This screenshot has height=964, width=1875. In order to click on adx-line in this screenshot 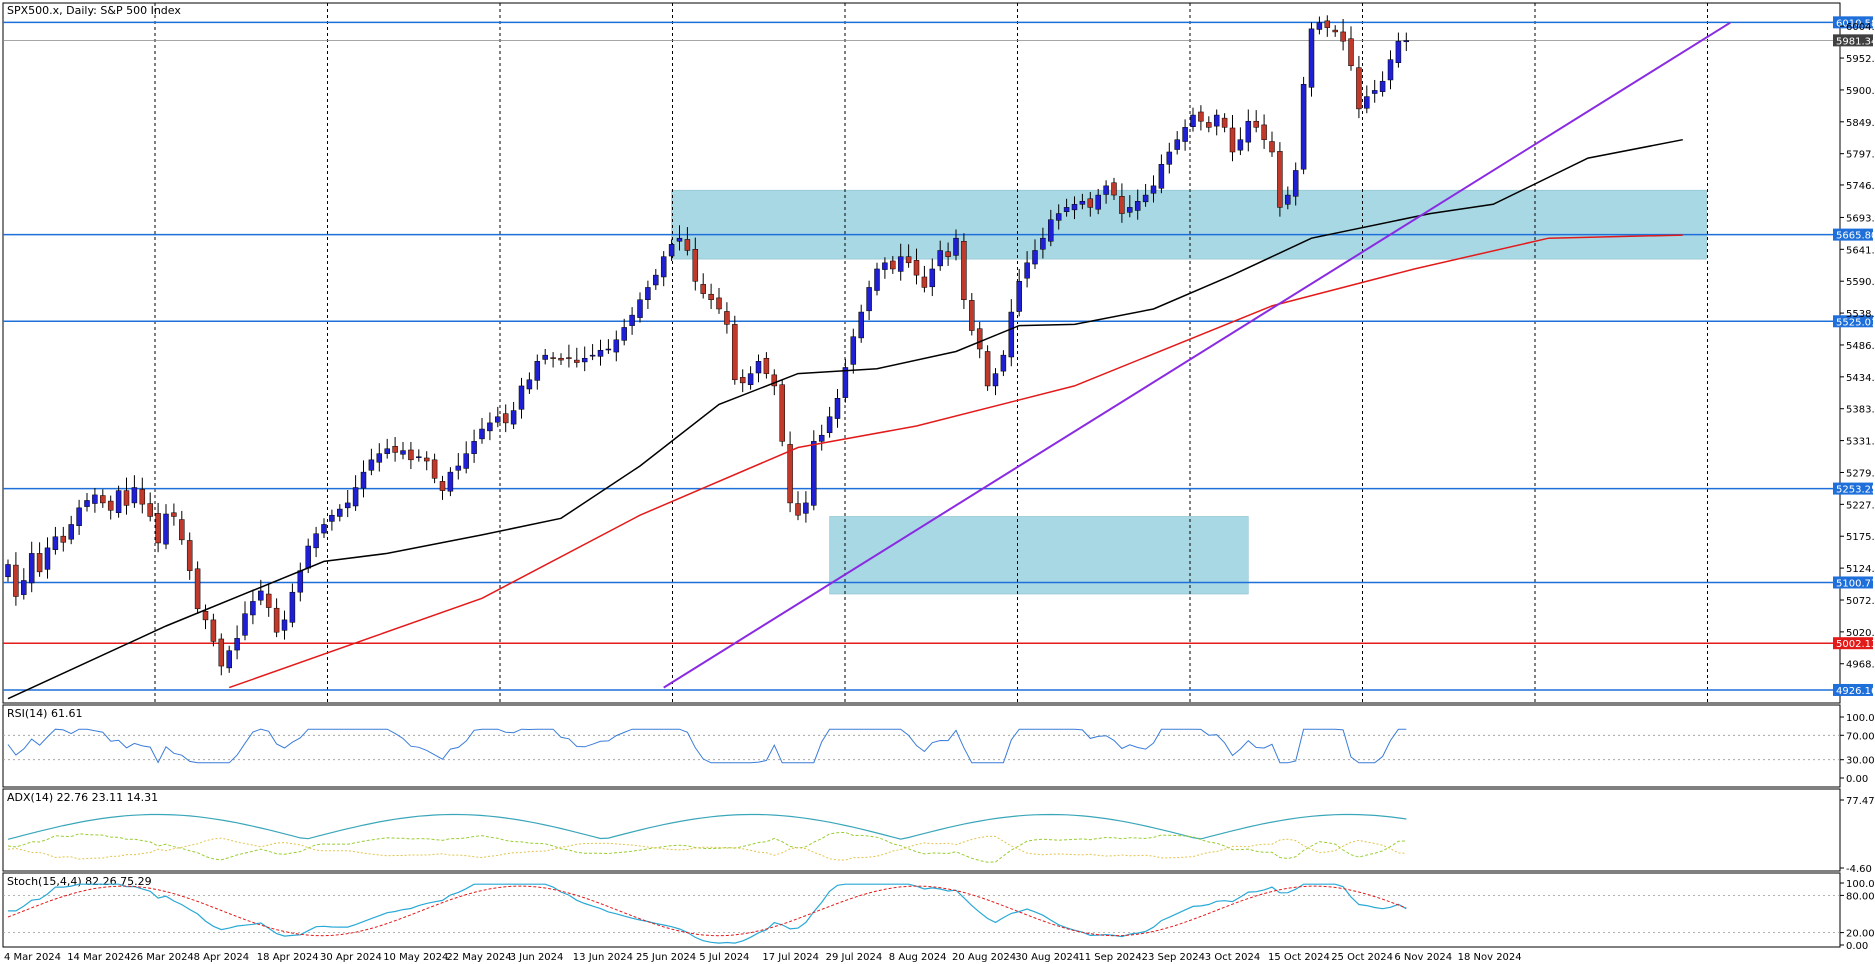, I will do `click(707, 826)`.